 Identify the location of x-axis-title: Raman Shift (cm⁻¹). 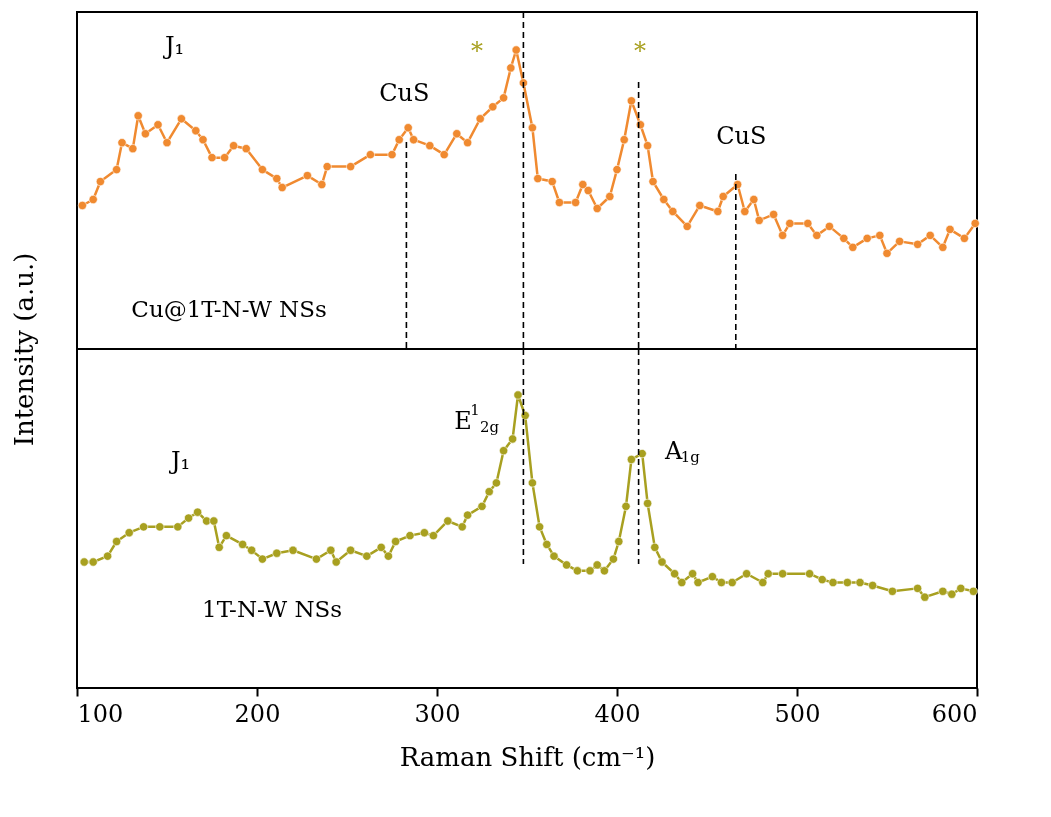
(527, 756).